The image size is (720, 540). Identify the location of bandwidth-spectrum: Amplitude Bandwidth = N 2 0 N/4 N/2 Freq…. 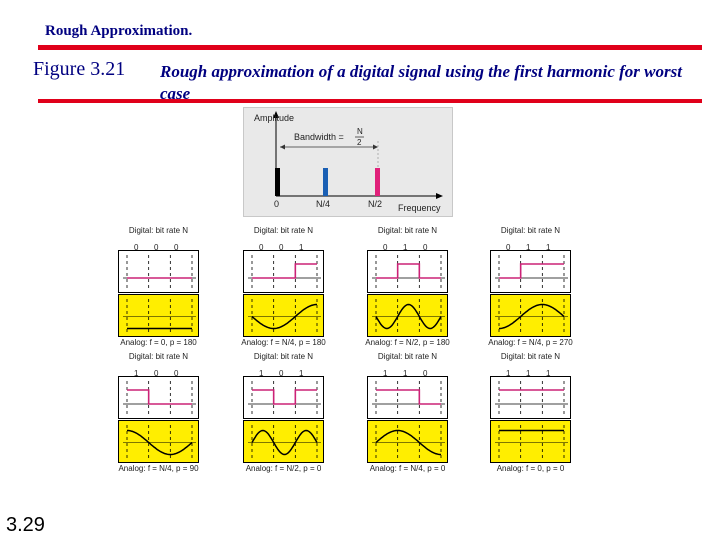
(348, 162).